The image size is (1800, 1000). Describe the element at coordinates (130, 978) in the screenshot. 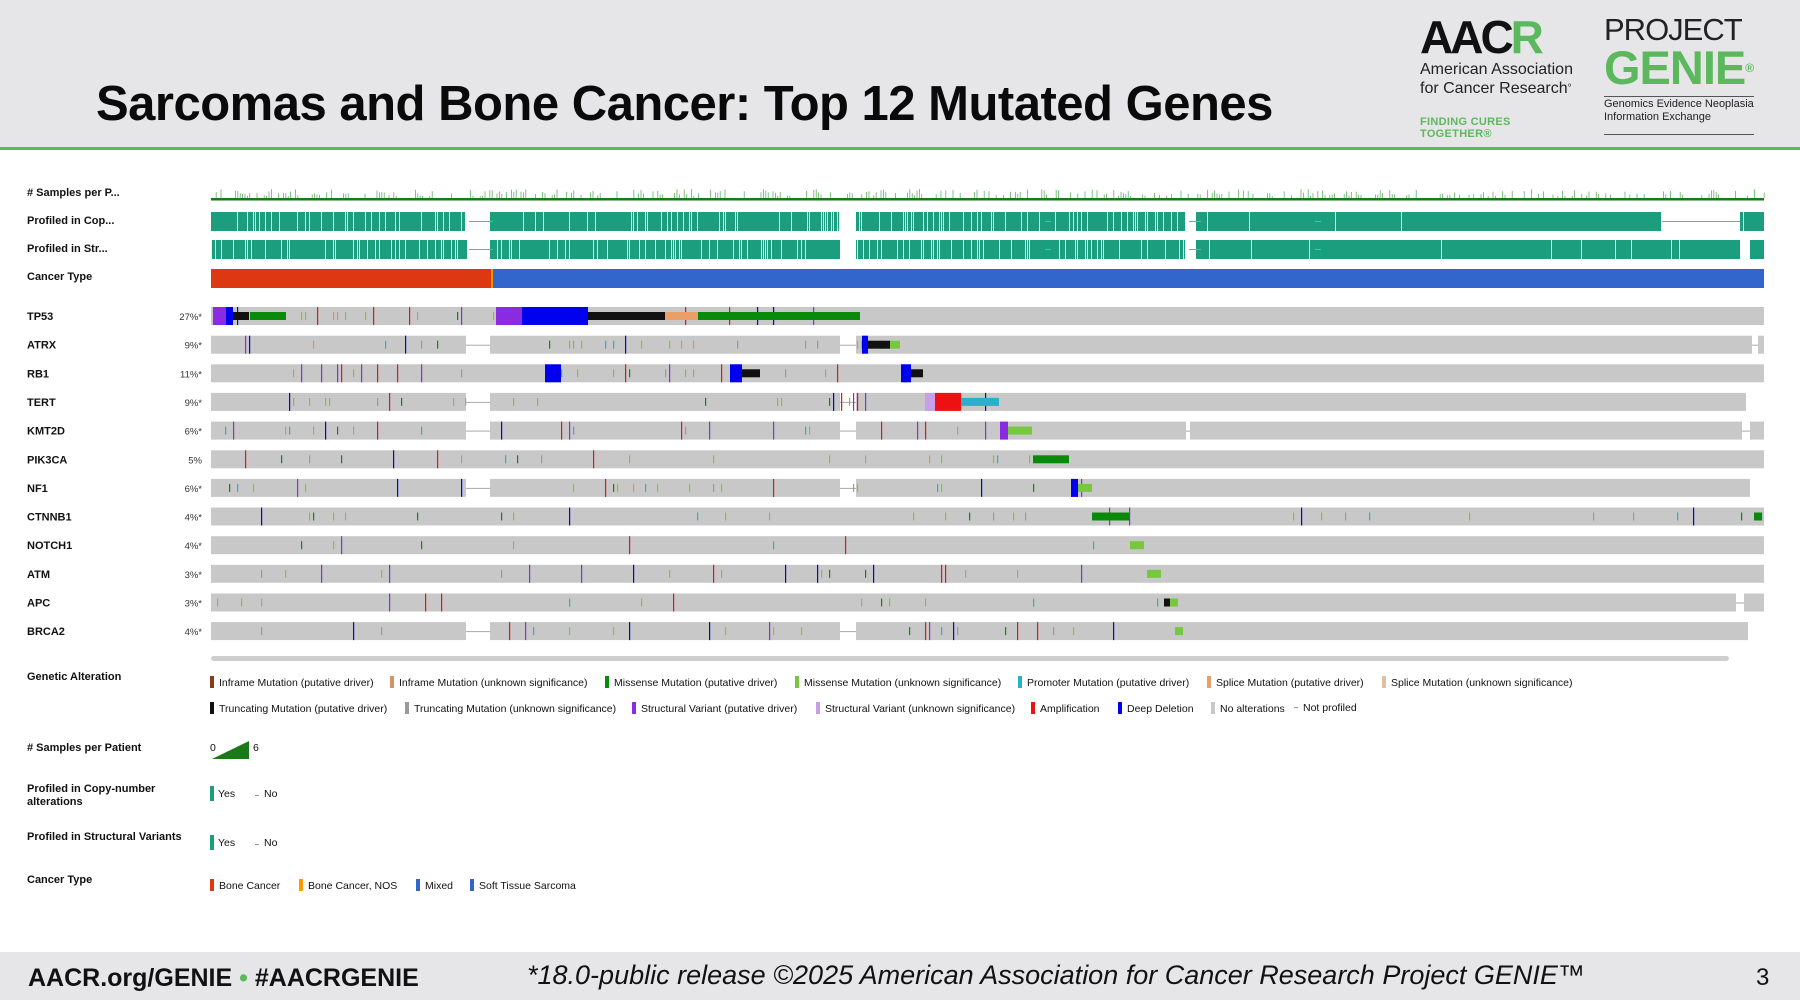

I see `footer-url: AACR.org/GENIE` at that location.